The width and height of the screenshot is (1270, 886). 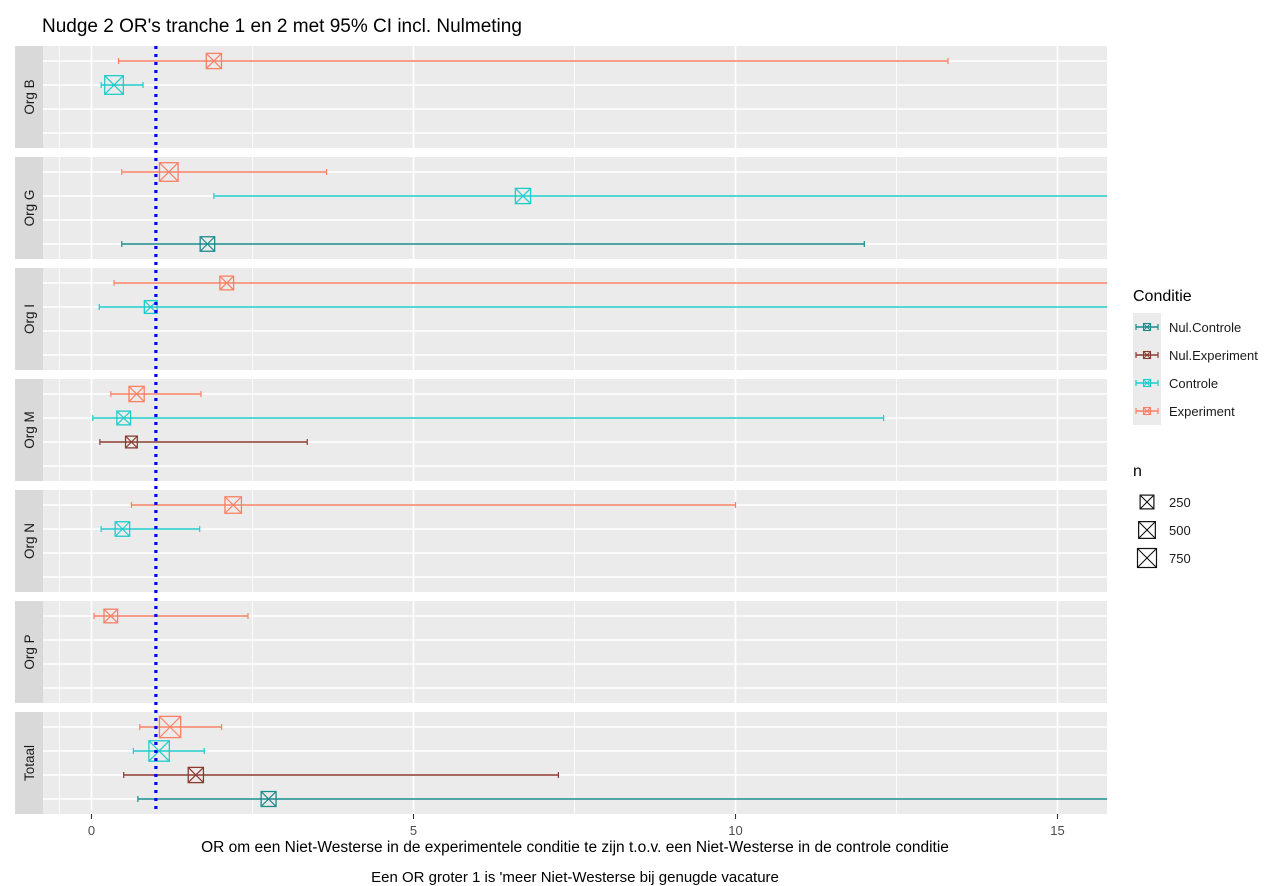 I want to click on legend-item-experiment: Experiment, so click(x=1184, y=411).